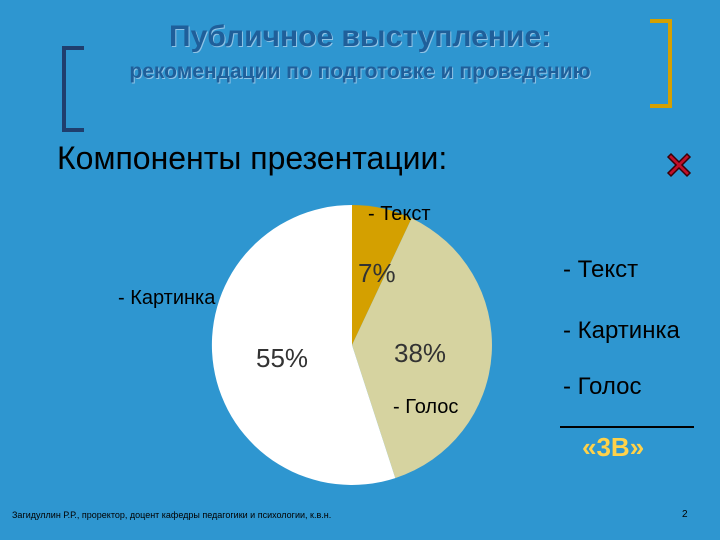 The height and width of the screenshot is (540, 720). What do you see at coordinates (601, 269) in the screenshot?
I see `side-list-item: - Текст` at bounding box center [601, 269].